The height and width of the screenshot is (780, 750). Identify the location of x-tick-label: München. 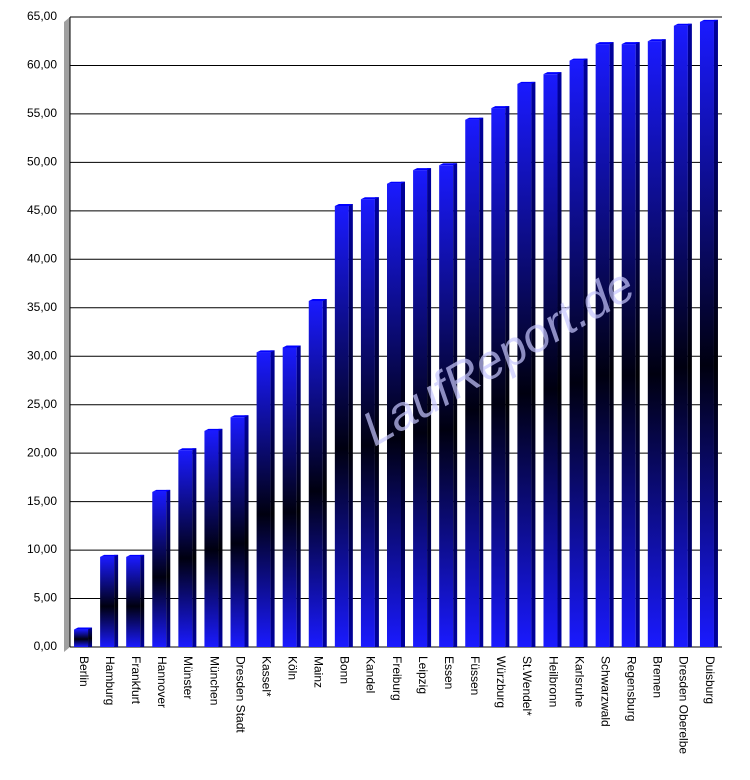
(214, 680).